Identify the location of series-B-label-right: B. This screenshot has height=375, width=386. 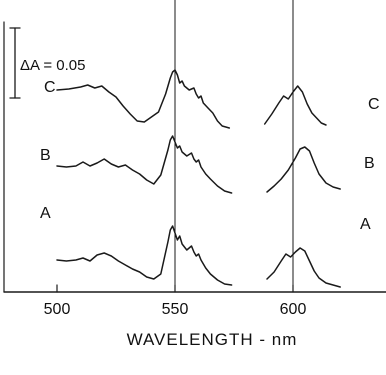
(369, 163).